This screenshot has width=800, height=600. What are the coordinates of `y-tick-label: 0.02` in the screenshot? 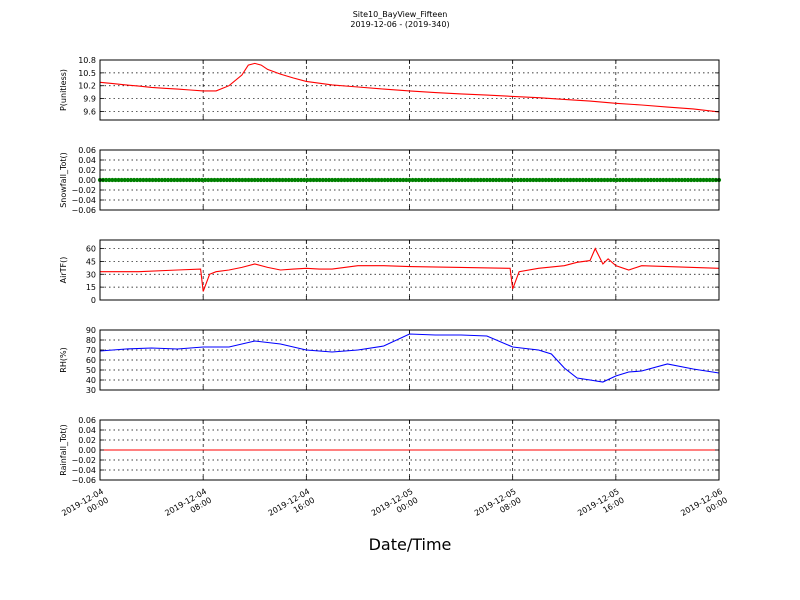 It's located at (87, 440).